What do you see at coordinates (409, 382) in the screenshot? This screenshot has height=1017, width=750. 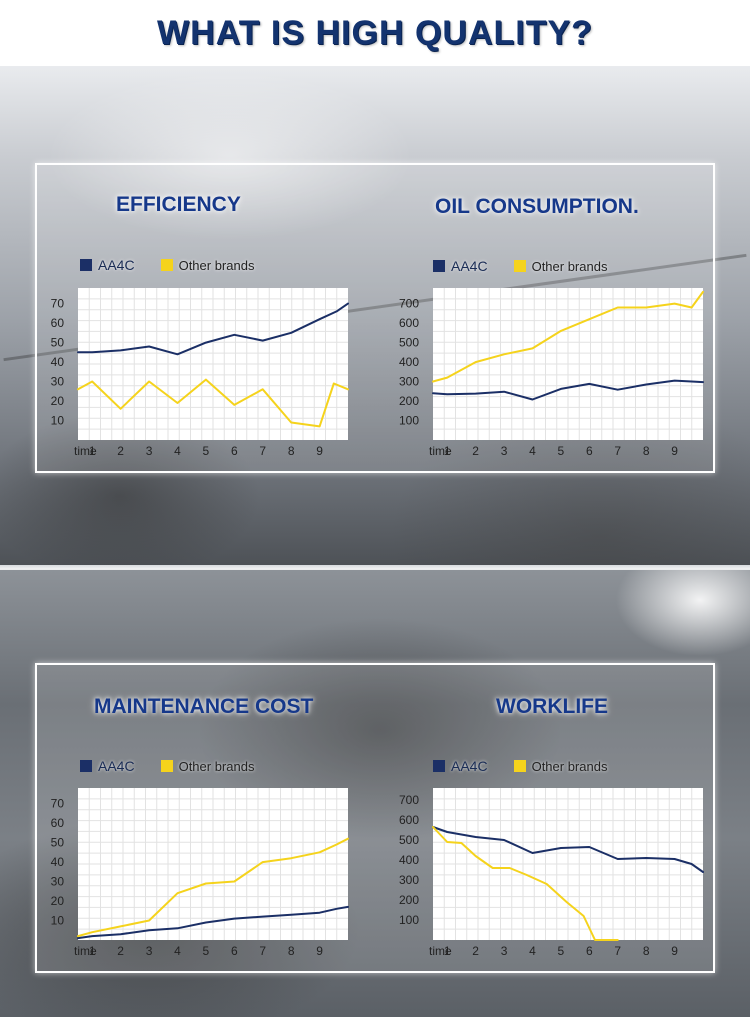 I see `y-tick-label: 300` at bounding box center [409, 382].